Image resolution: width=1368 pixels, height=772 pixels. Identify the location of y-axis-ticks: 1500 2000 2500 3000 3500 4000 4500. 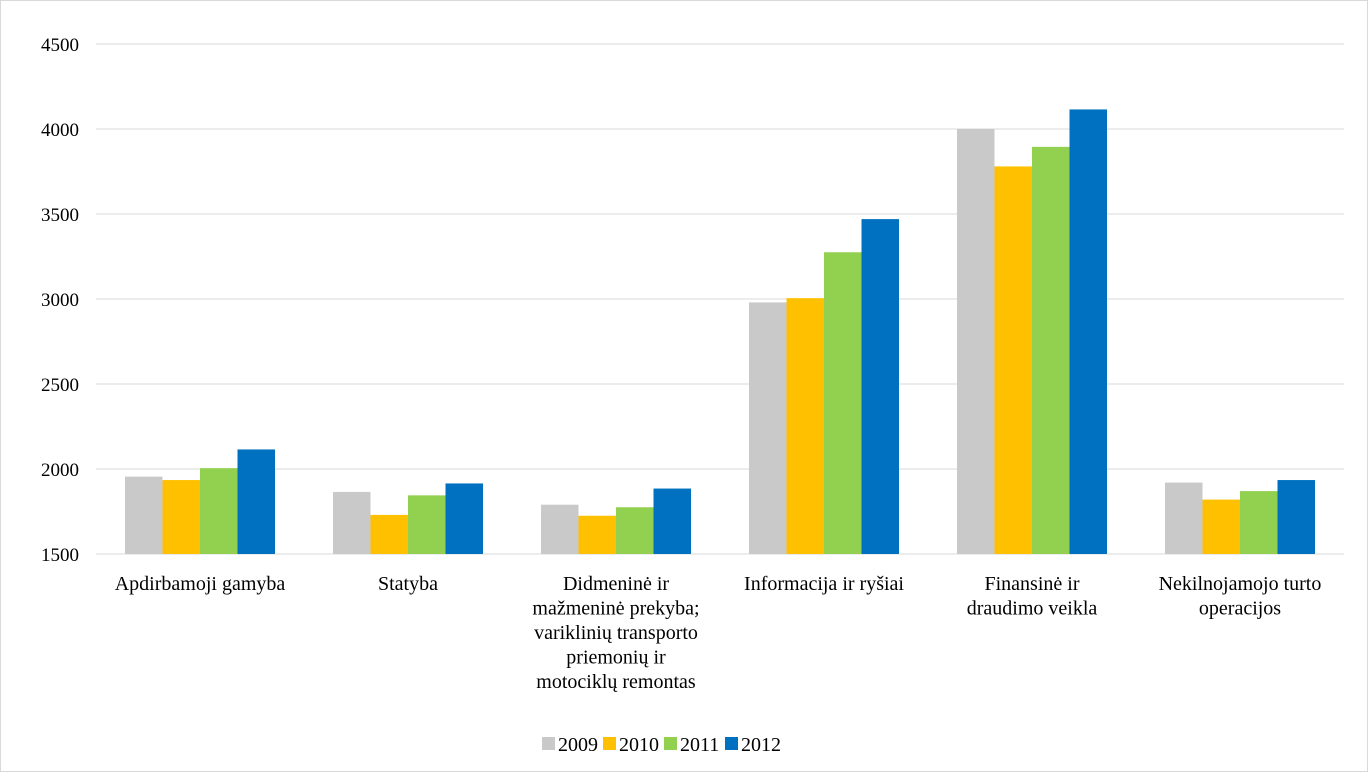
(60, 300).